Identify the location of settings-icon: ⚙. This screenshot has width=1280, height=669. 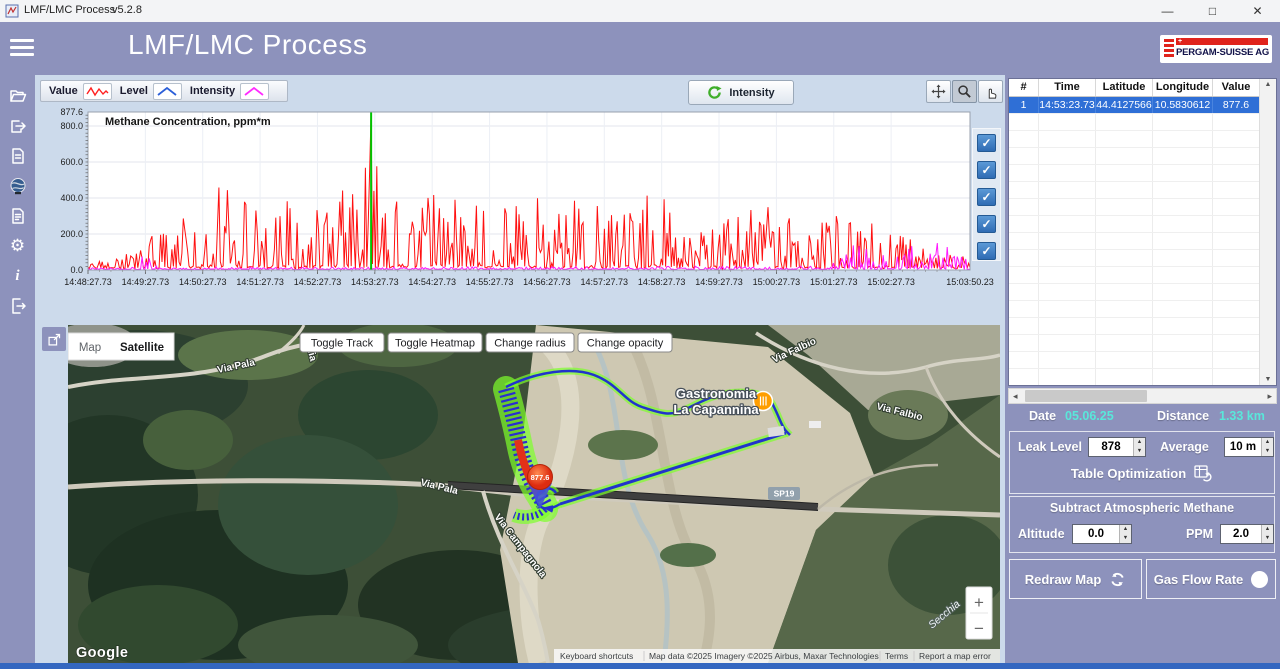
(17, 245).